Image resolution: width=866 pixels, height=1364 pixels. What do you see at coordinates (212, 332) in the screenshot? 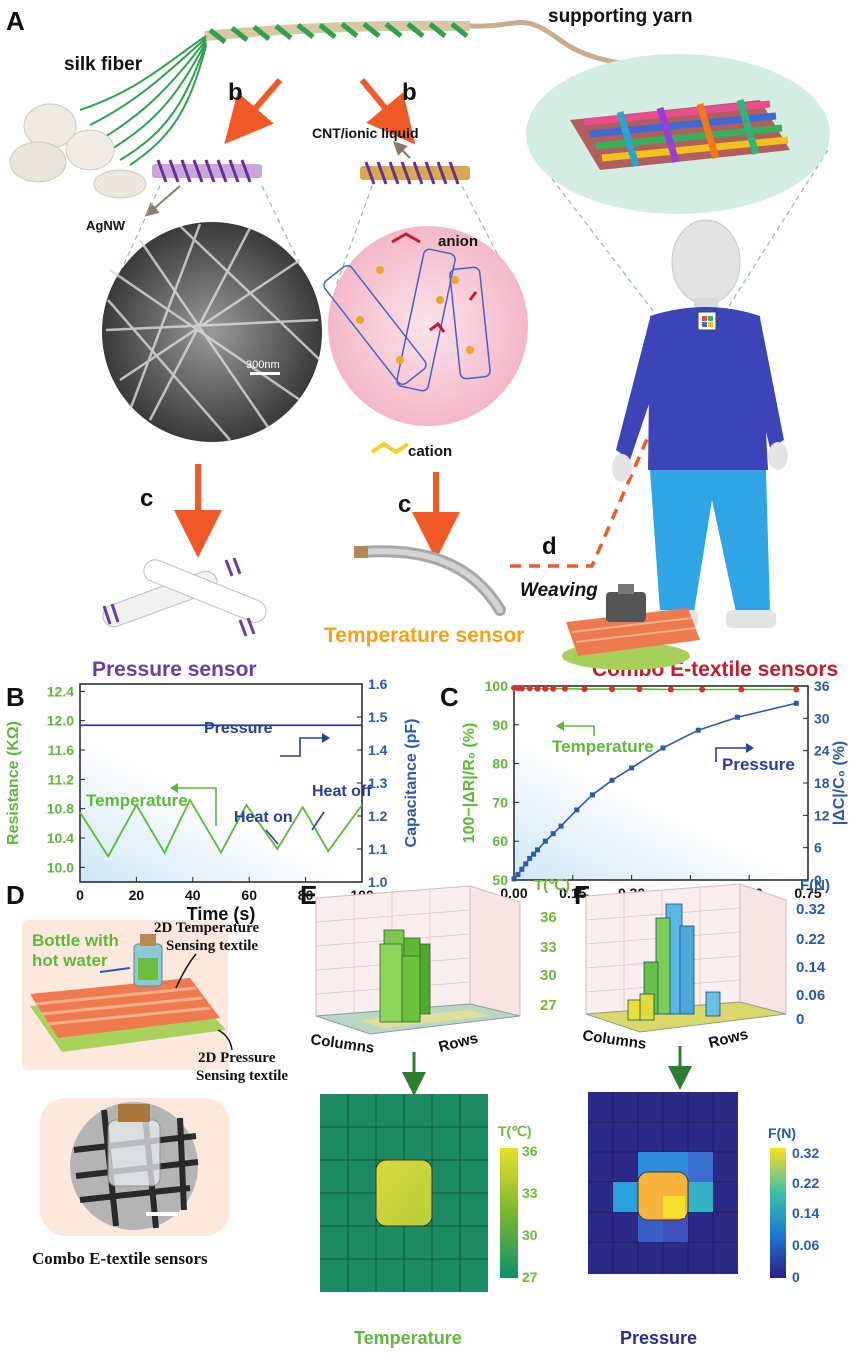
I see `agnw-sem-image: 300nm` at bounding box center [212, 332].